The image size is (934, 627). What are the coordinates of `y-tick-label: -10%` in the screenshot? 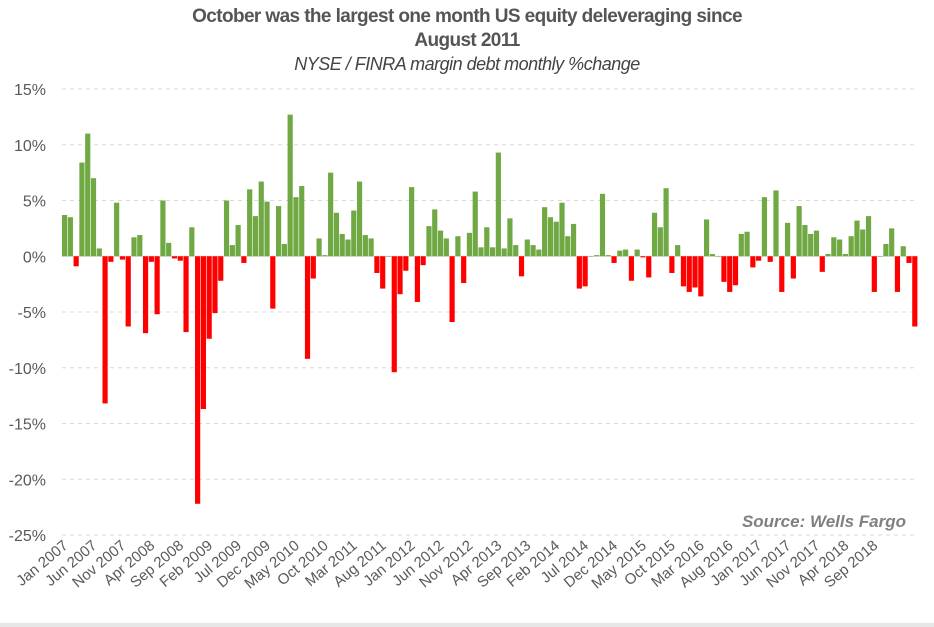 It's located at (27, 369).